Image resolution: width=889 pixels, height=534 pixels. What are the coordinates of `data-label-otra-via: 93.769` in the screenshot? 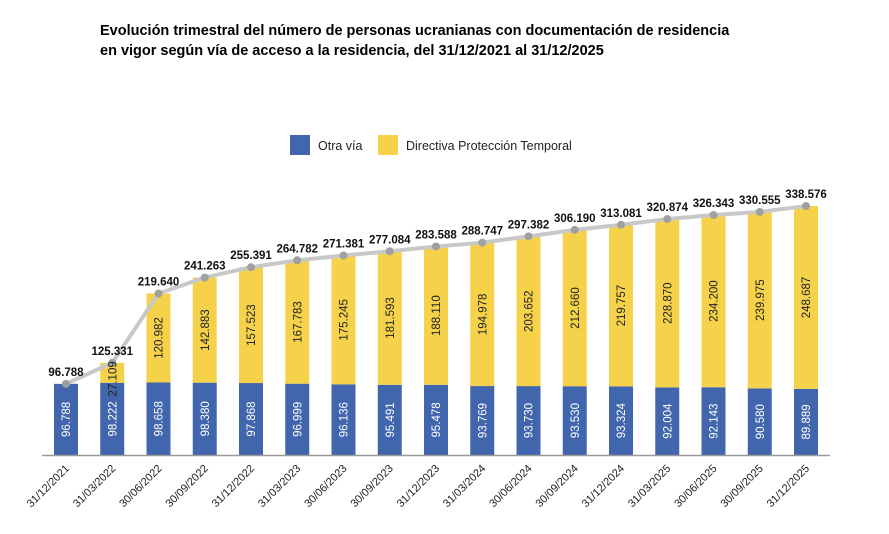 It's located at (483, 420).